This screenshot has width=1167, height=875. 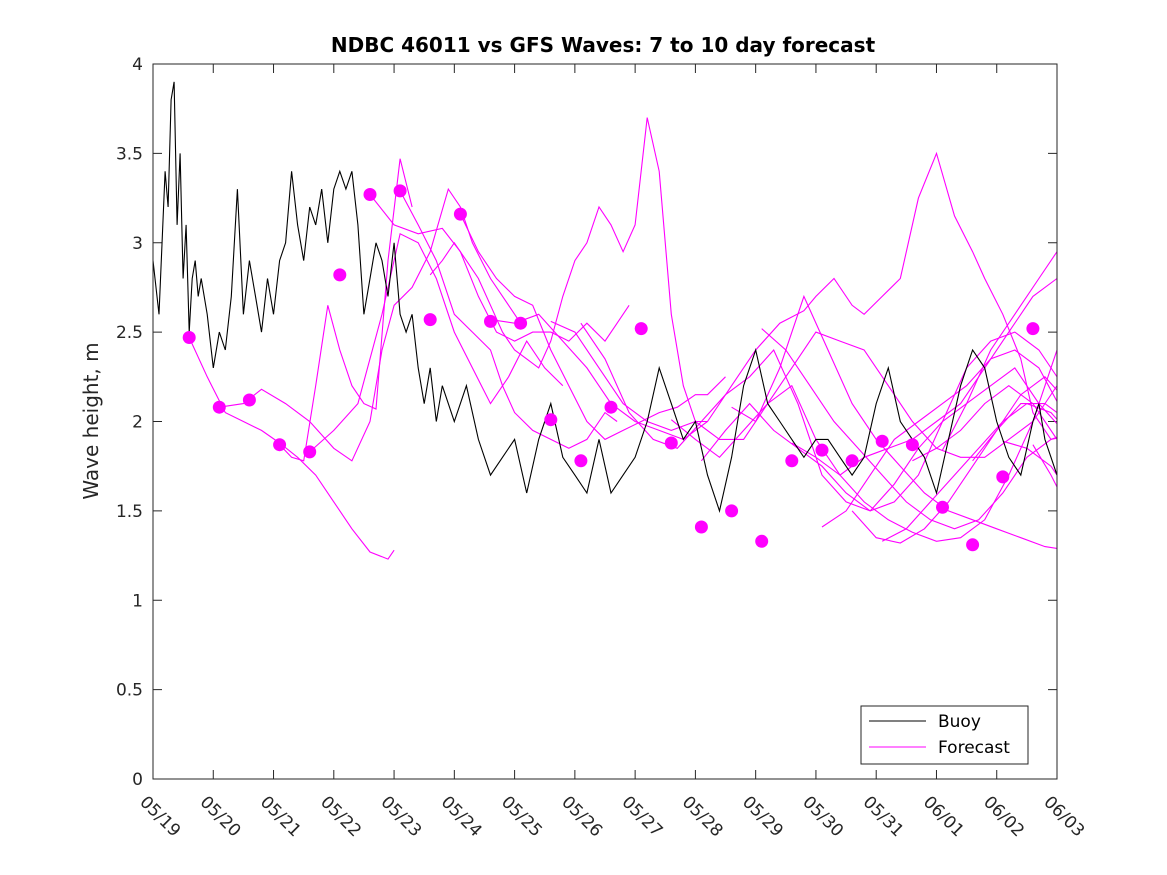 What do you see at coordinates (959, 722) in the screenshot?
I see `legend-label-buoy: Buoy` at bounding box center [959, 722].